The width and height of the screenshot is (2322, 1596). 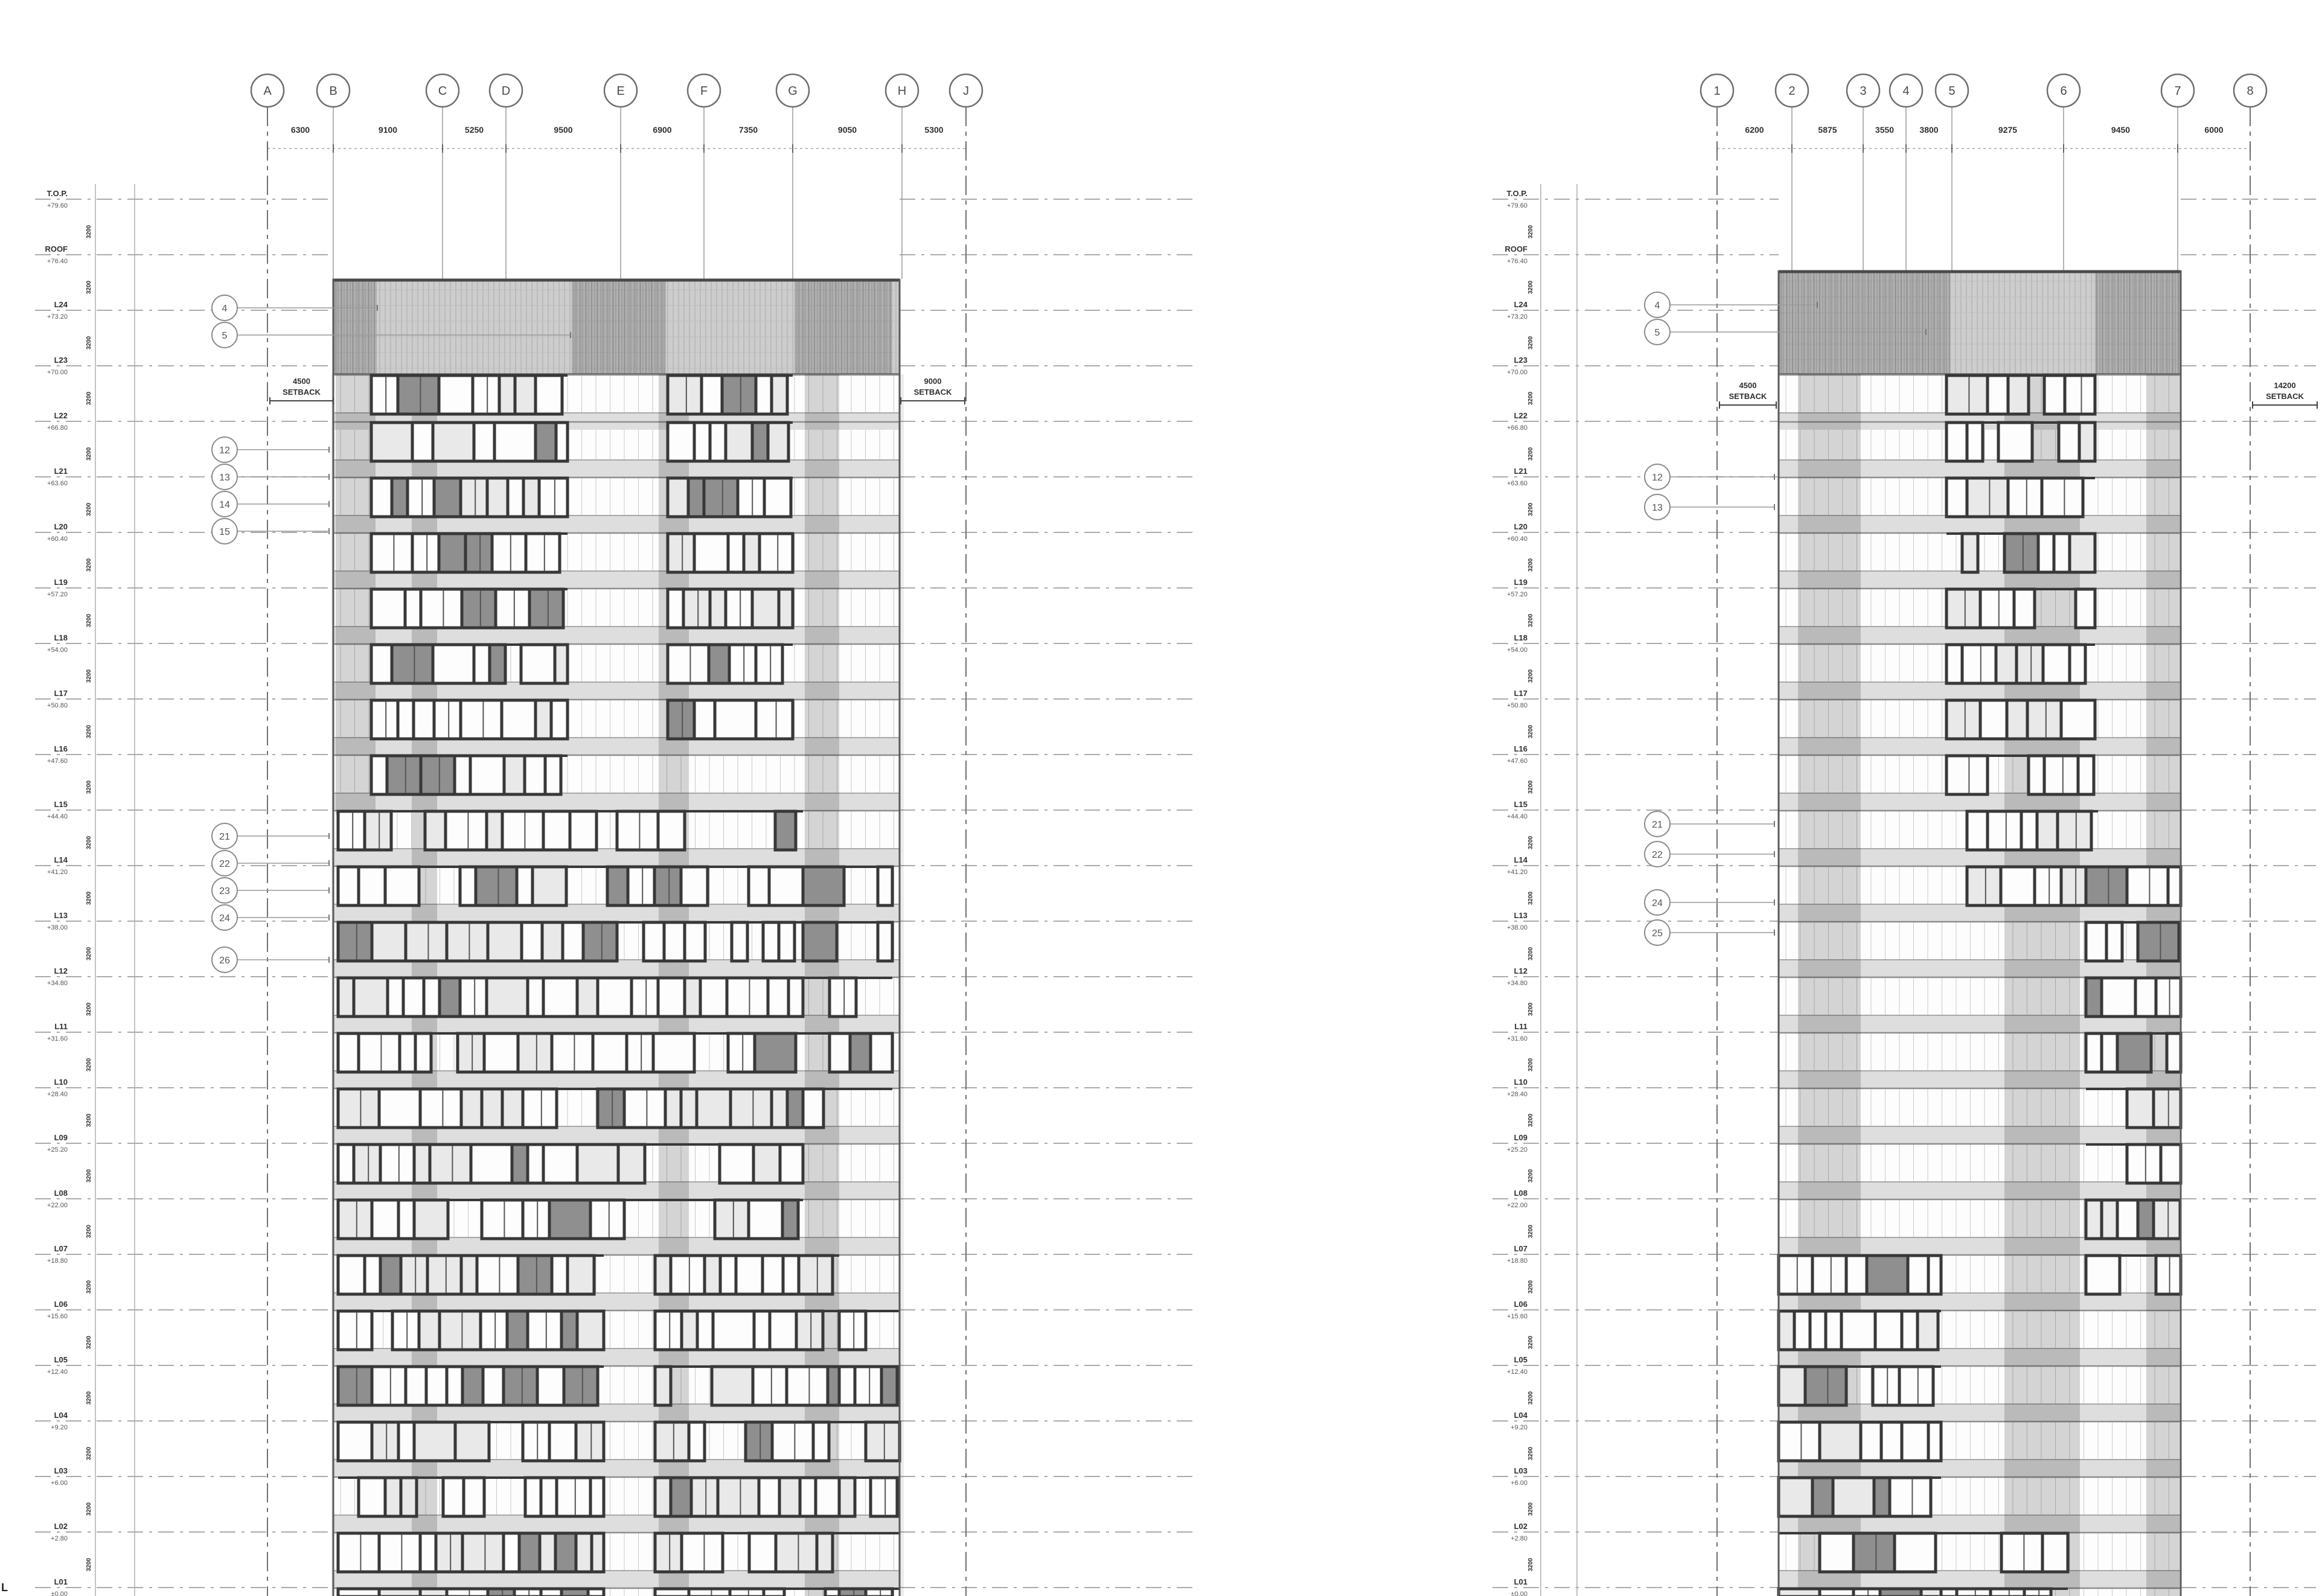 I want to click on svg-text: 5, so click(x=1657, y=333).